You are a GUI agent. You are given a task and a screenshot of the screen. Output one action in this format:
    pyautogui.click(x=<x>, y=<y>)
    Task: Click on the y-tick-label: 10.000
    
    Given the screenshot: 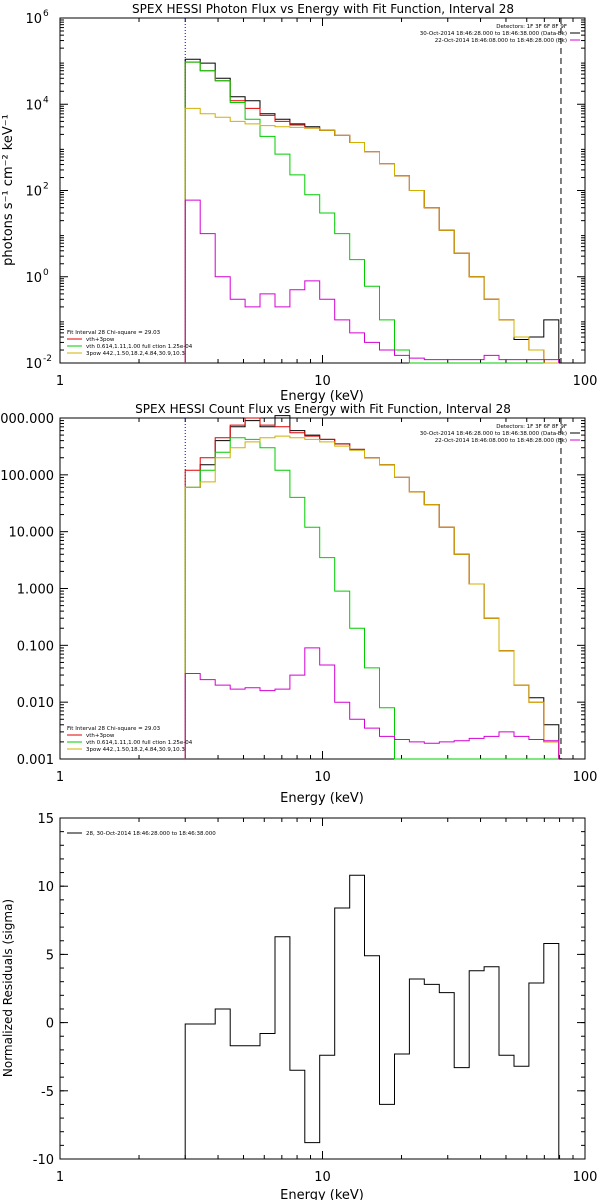 What is the action you would take?
    pyautogui.click(x=32, y=533)
    